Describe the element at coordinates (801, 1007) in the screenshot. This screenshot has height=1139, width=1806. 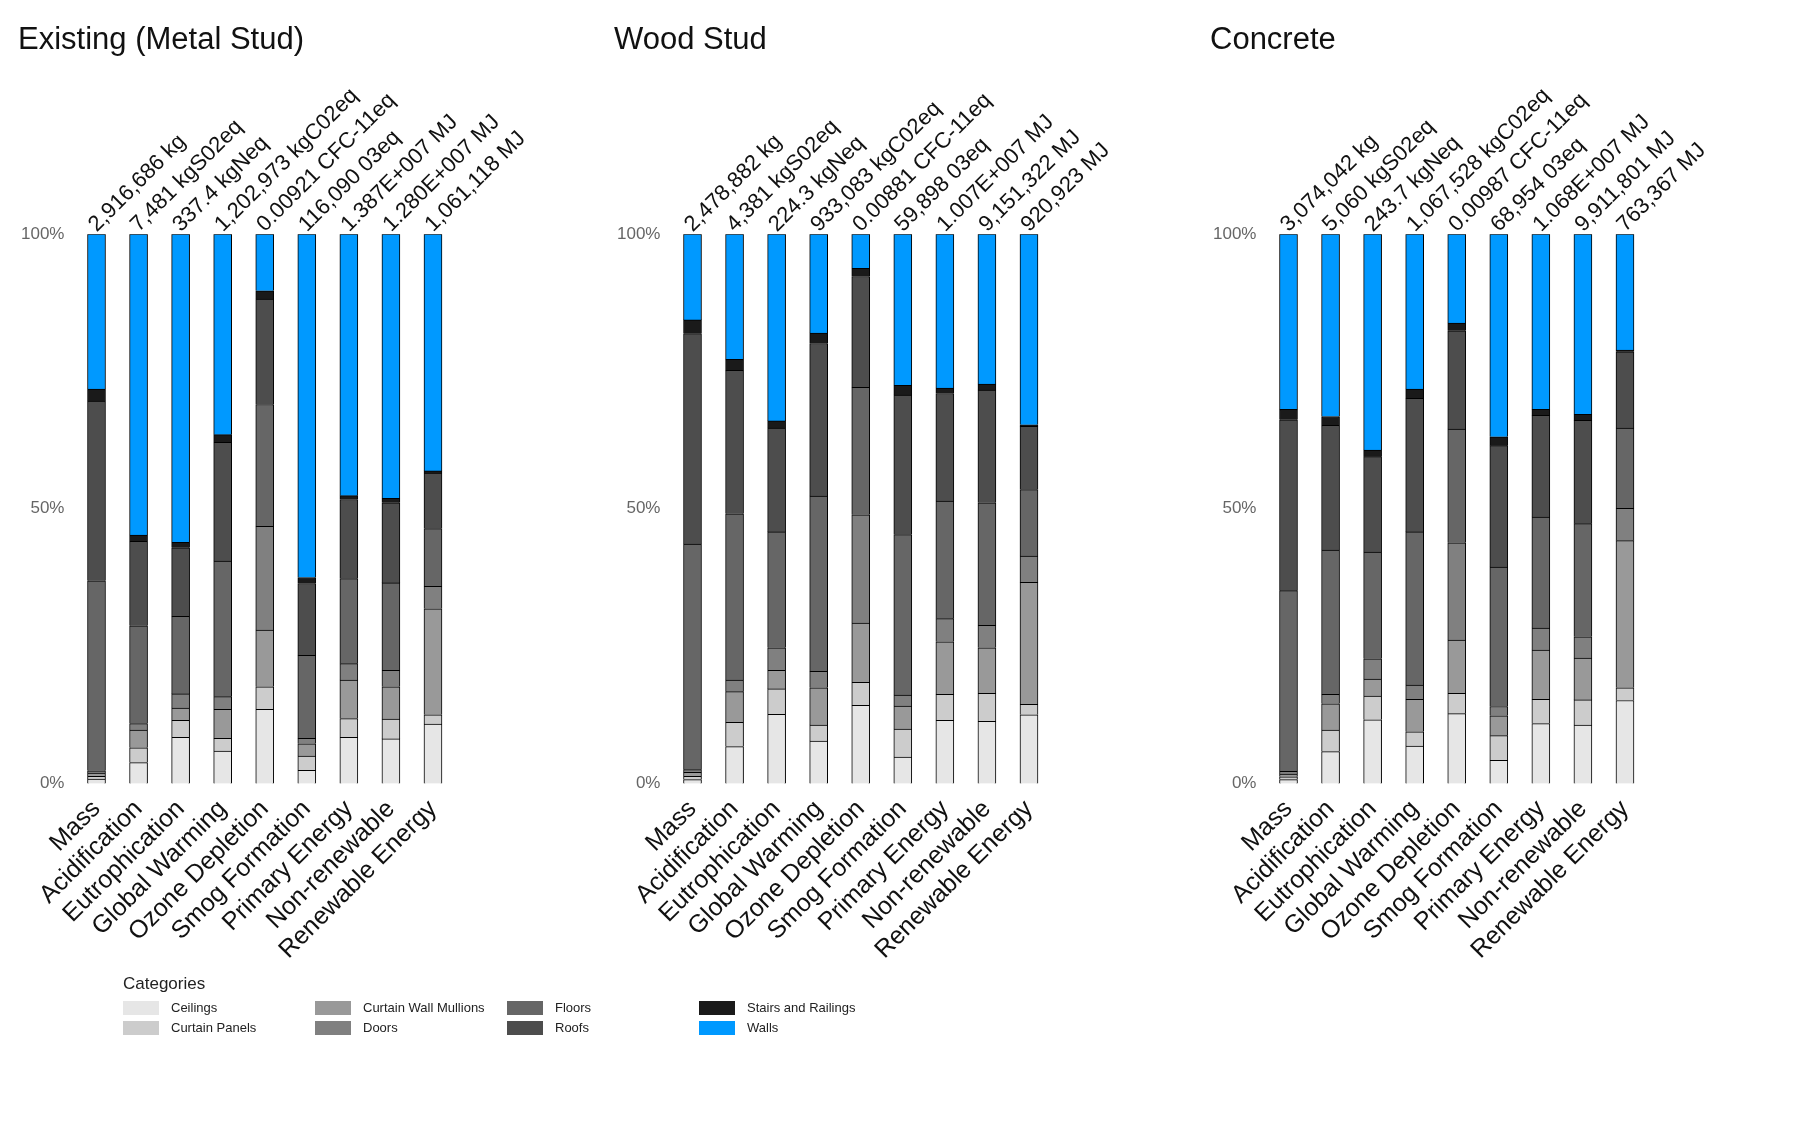
I see `legend-label: Stairs and Railings` at that location.